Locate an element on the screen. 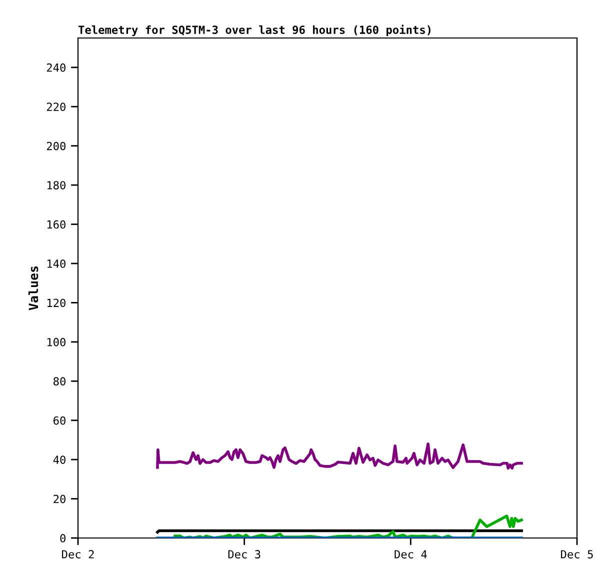  y-tick-label: 100 is located at coordinates (56, 342).